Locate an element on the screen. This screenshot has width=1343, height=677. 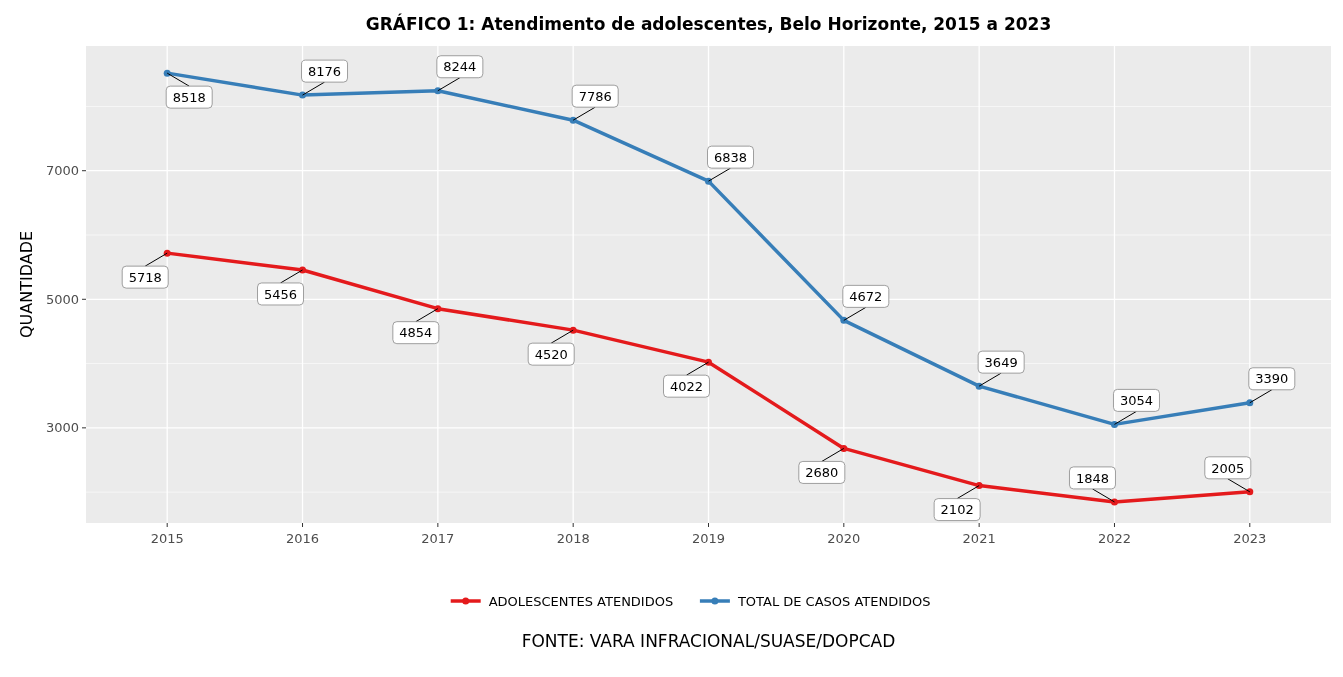
x-tick-label: 2019 is located at coordinates (708, 538).